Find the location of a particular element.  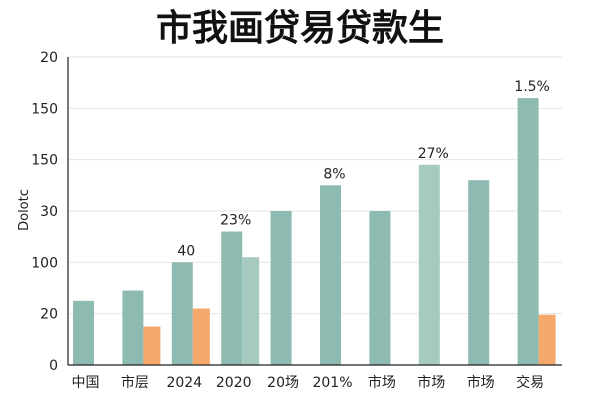

x-tick-label: 中国 is located at coordinates (86, 383).